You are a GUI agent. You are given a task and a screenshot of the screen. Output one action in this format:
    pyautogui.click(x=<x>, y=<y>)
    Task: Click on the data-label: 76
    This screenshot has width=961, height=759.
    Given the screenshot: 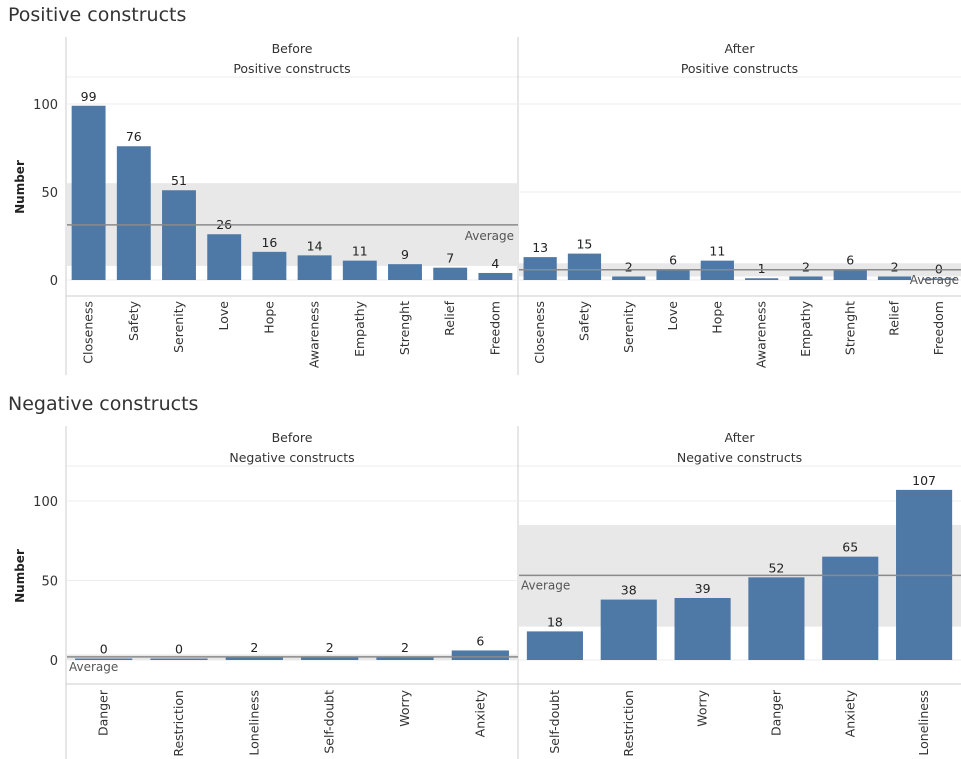 What is the action you would take?
    pyautogui.click(x=134, y=136)
    